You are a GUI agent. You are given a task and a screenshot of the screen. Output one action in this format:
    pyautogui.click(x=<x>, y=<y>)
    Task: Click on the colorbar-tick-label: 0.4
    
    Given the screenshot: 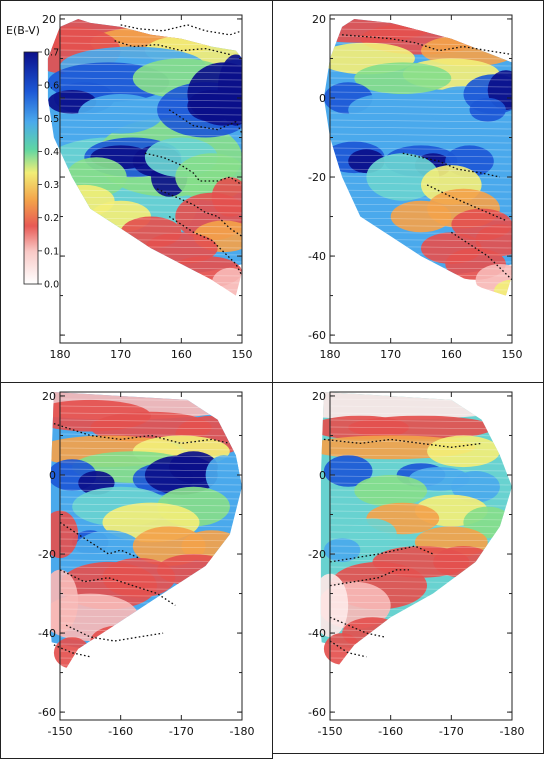 What is the action you would take?
    pyautogui.click(x=51, y=152)
    